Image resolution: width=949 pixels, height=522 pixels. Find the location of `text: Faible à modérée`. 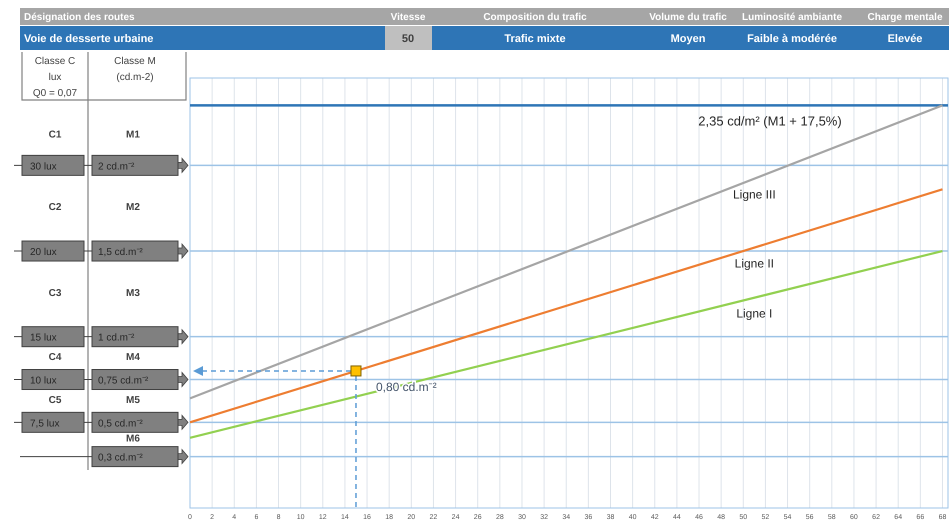

text: Faible à modérée is located at coordinates (792, 39).